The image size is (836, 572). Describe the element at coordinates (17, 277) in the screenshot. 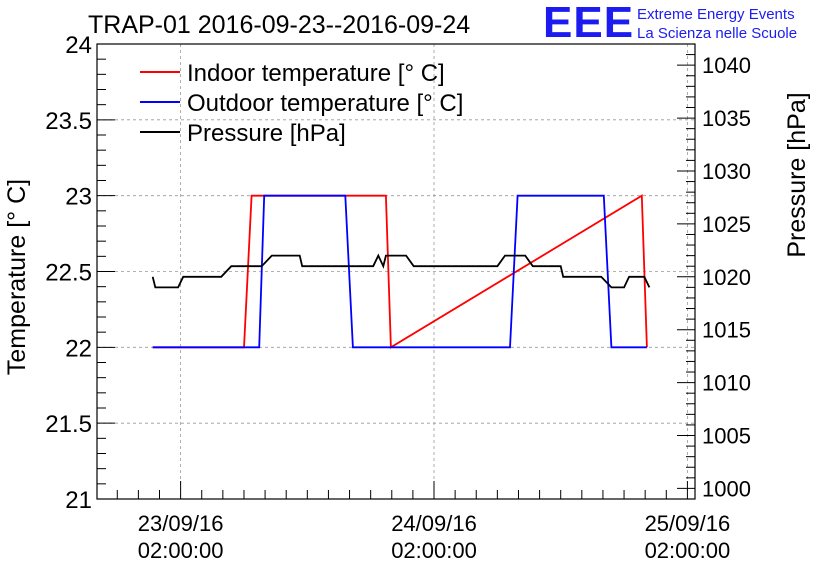

I see `y-axis-label: Temperature [° C]` at that location.